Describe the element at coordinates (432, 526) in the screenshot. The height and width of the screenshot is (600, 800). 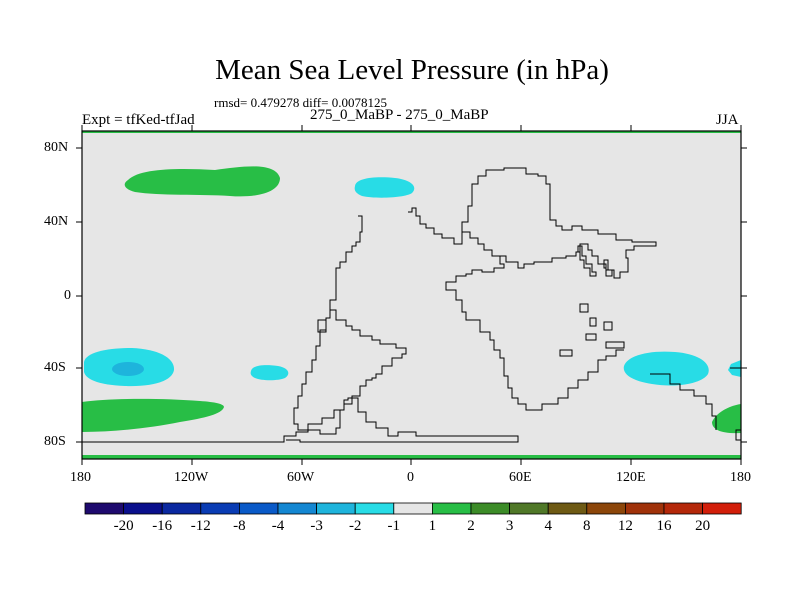
I see `colorbar-label: 1` at that location.